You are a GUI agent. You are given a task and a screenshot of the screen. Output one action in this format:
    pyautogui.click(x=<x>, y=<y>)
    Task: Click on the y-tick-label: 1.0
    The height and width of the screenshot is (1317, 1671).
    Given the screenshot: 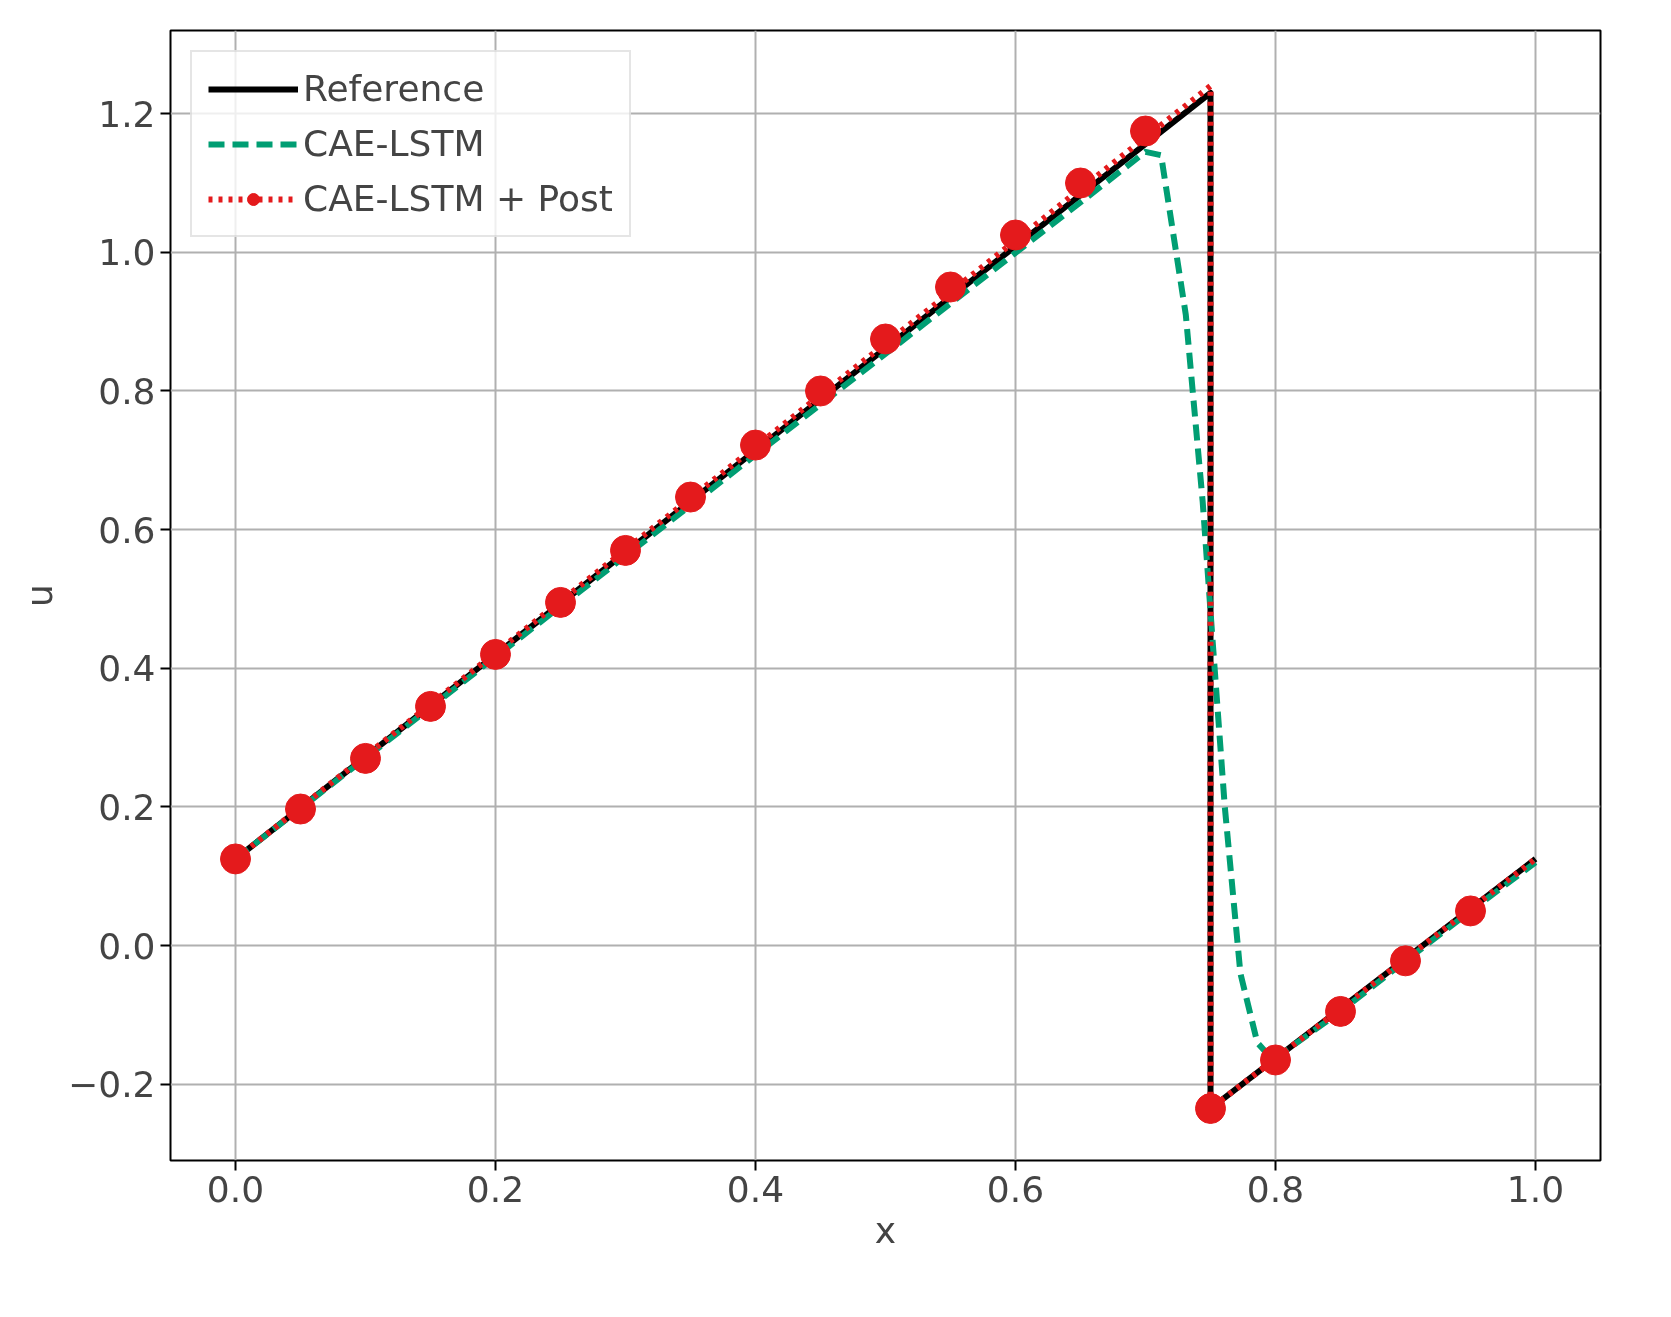 What is the action you would take?
    pyautogui.click(x=127, y=253)
    